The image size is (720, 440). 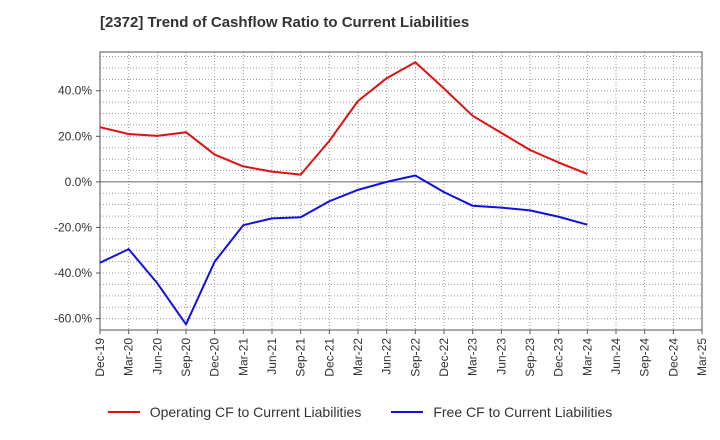 What do you see at coordinates (358, 357) in the screenshot?
I see `x-tick-label: Mar-22` at bounding box center [358, 357].